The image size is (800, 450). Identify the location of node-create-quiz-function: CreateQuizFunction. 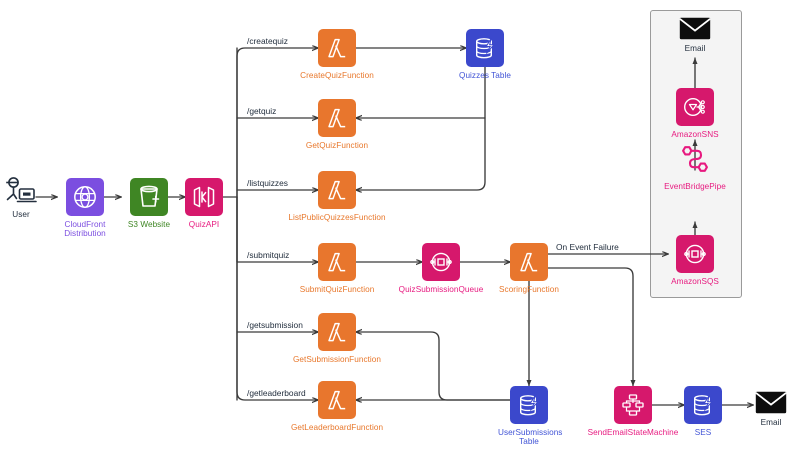
(337, 54).